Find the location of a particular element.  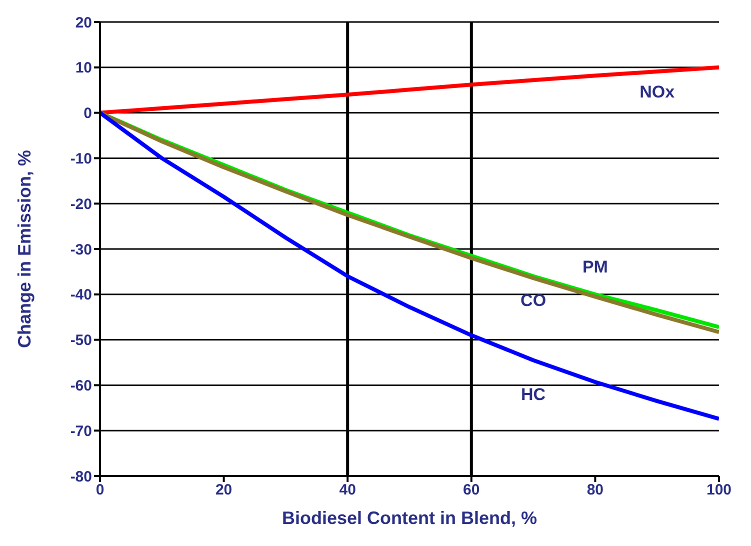

y-tick-label: 20 is located at coordinates (83, 23).